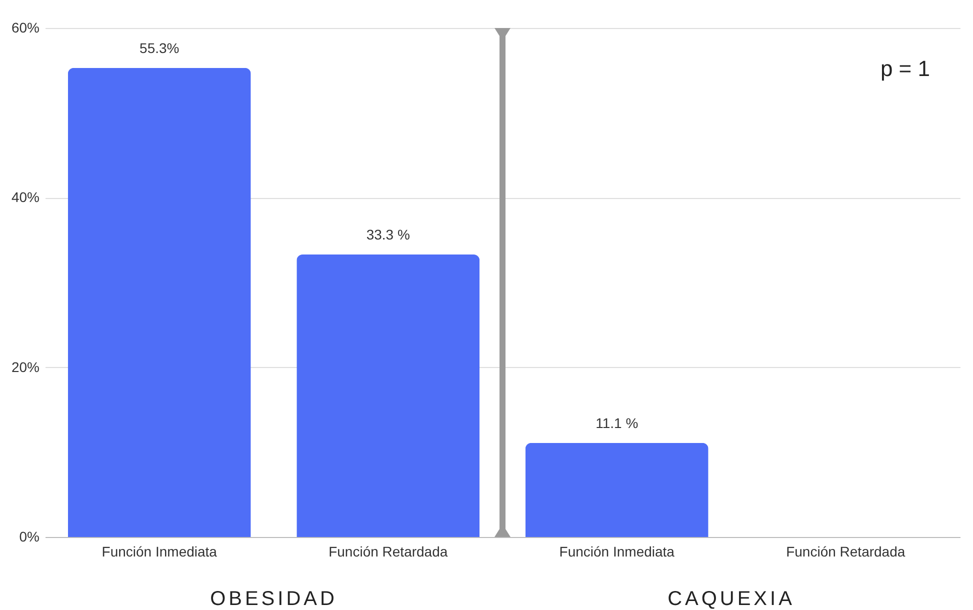 This screenshot has width=973, height=610. I want to click on data-label: 11.1 %, so click(617, 422).